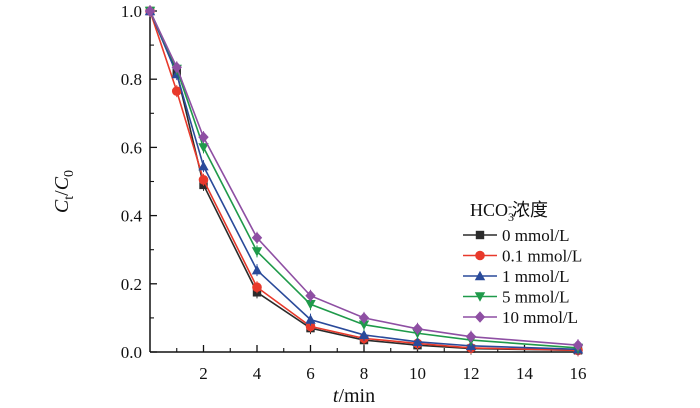  Describe the element at coordinates (69, 173) in the screenshot. I see `y-axis-title-sub2: 0` at that location.